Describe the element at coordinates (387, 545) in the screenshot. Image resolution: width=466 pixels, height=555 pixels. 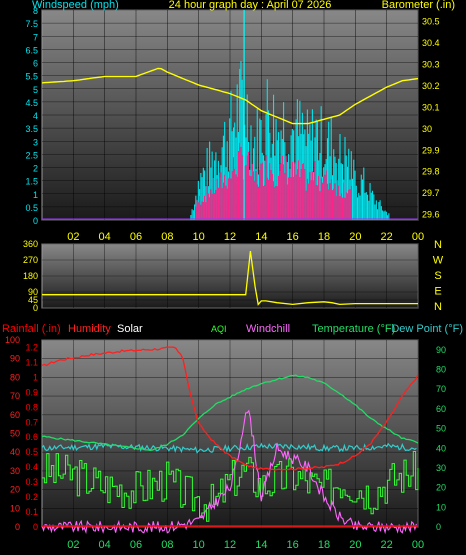
I see `temp-x-tick: 22` at that location.